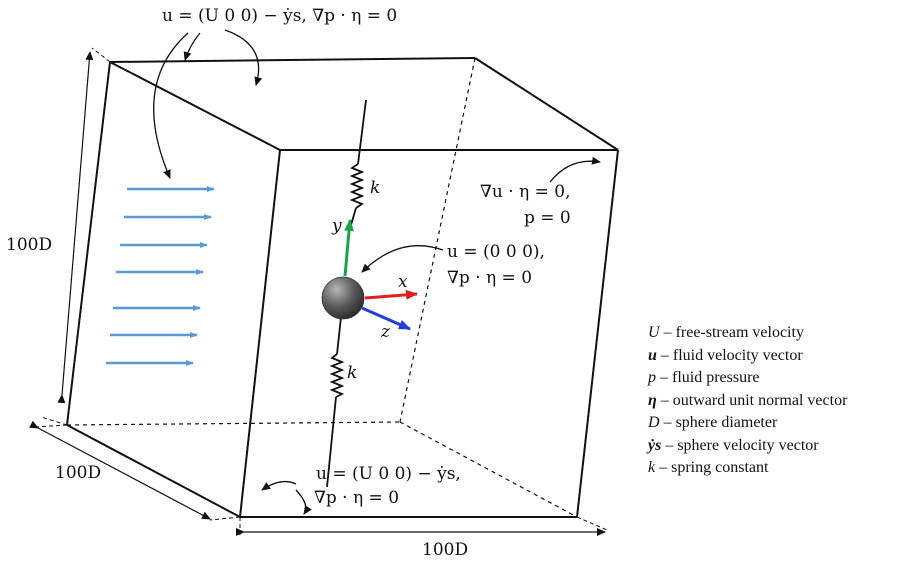 This screenshot has width=916, height=562. I want to click on back-bottom-left-edge, so click(233, 423).